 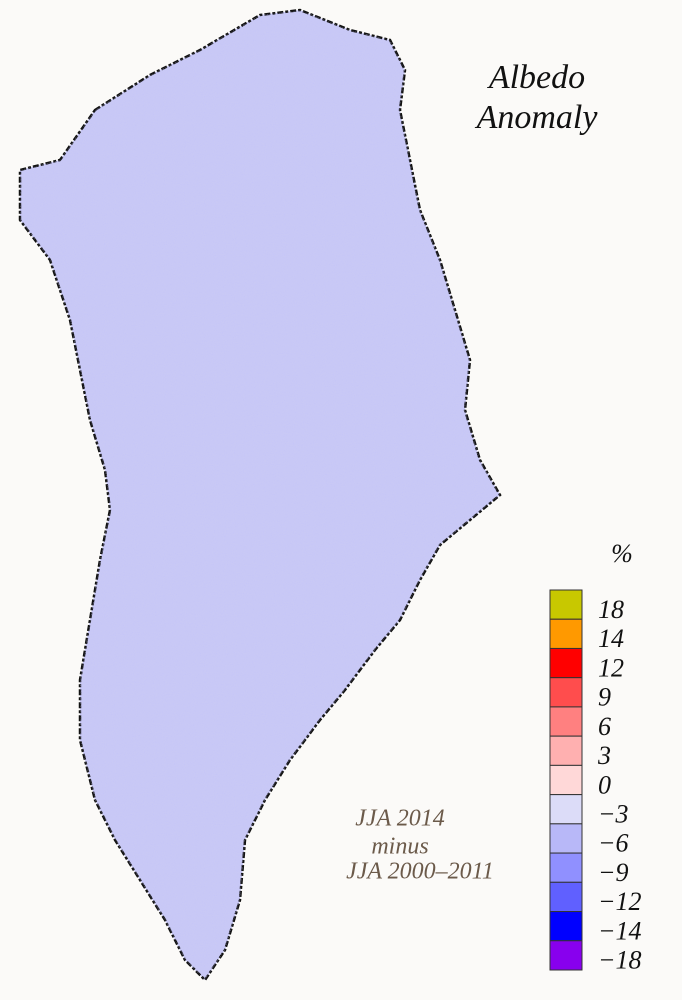 I want to click on legend-label: −9, so click(x=613, y=872).